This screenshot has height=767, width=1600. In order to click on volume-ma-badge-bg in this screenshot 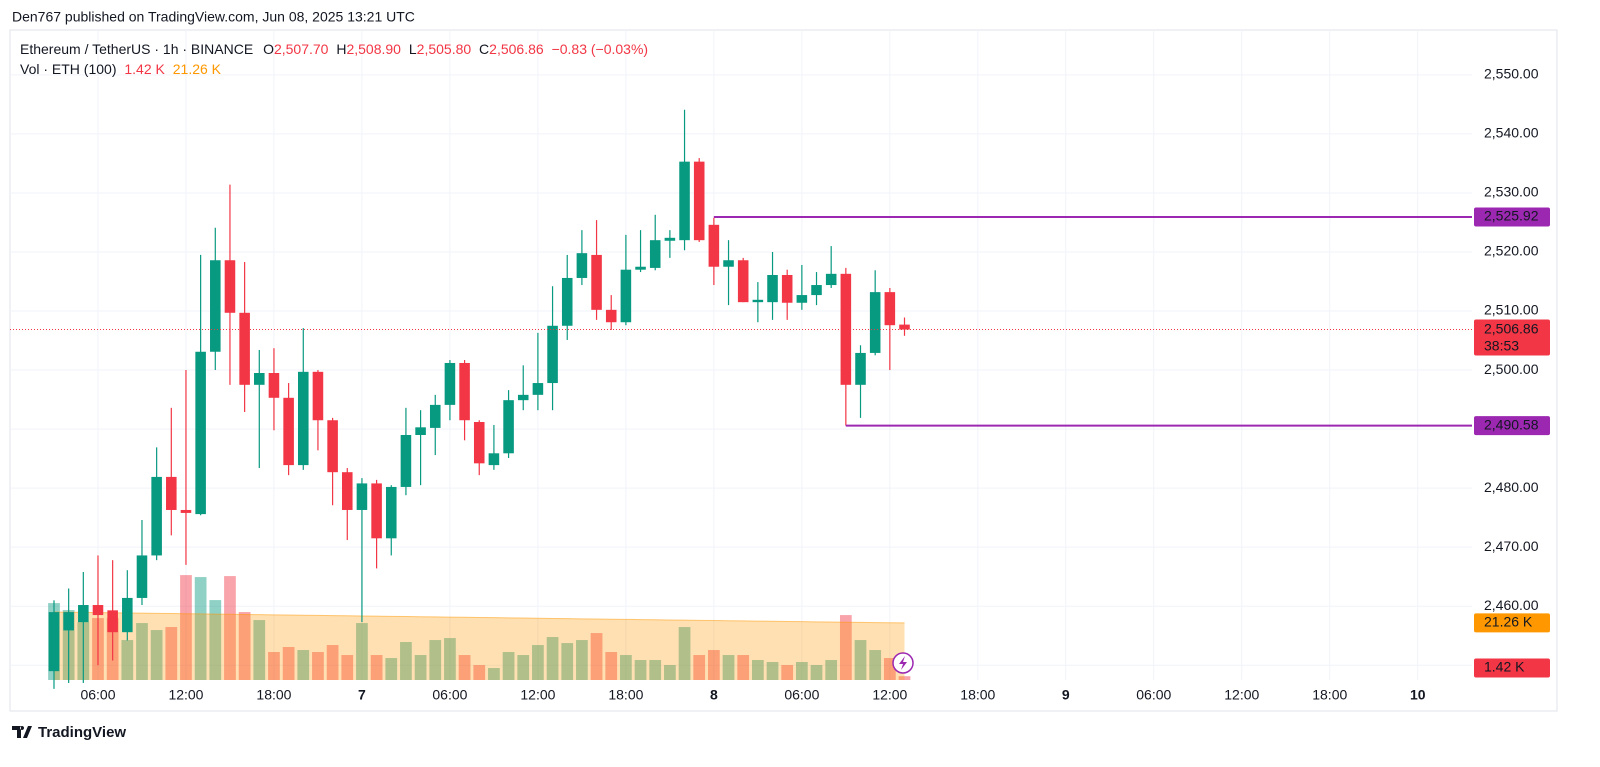, I will do `click(1512, 623)`.